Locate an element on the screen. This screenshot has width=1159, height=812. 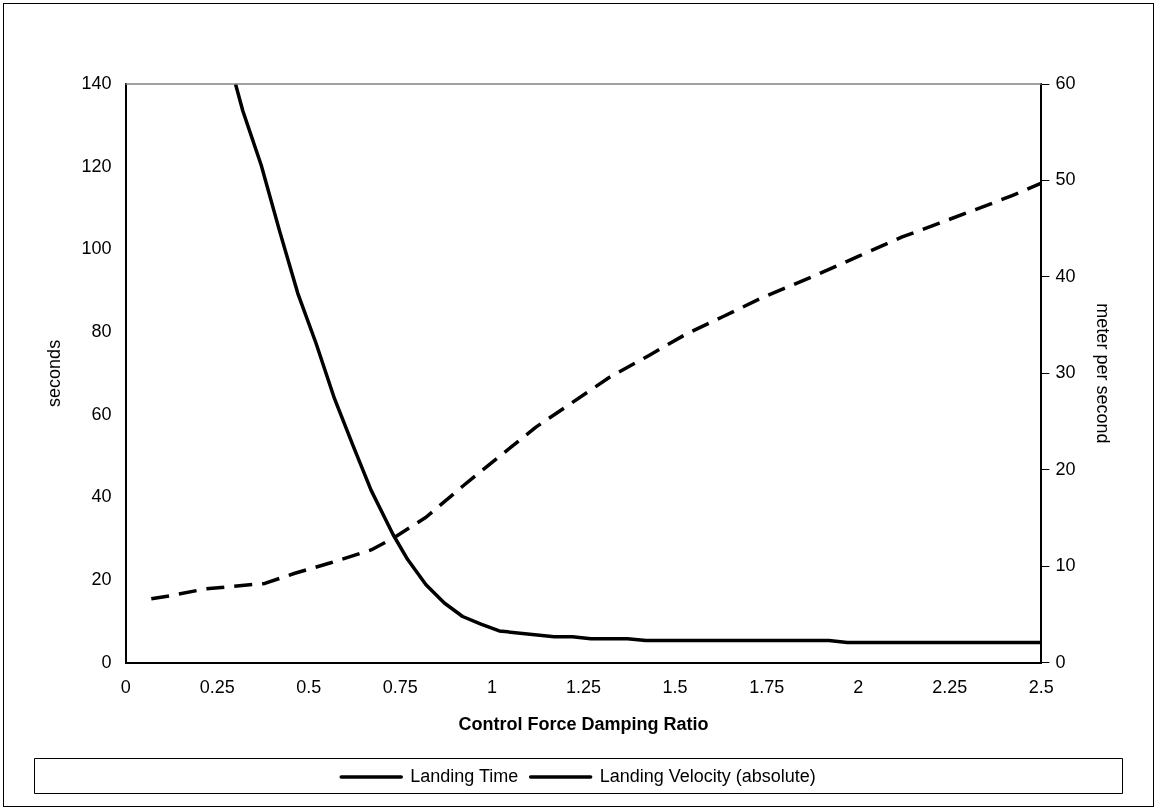
y-axis-title: seconds is located at coordinates (53, 373).